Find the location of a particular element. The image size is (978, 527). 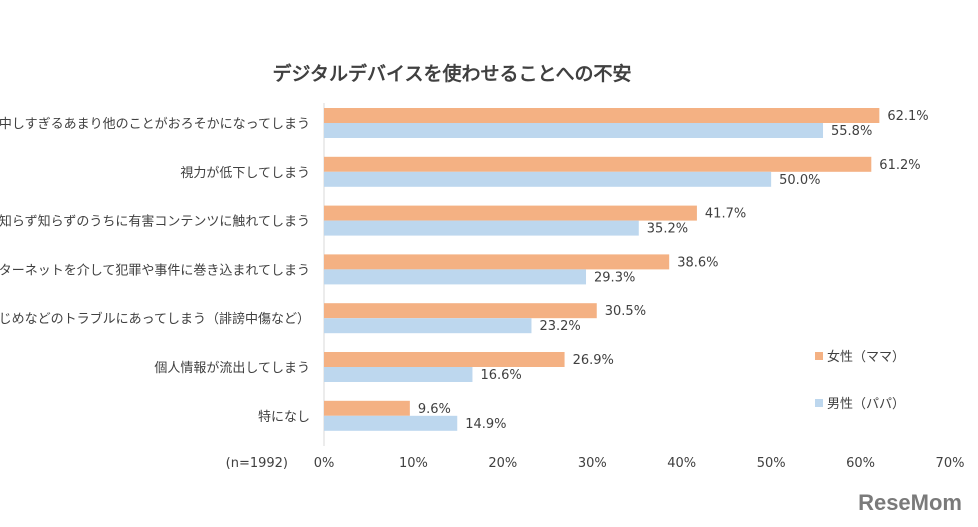

data-label: 23.2% is located at coordinates (559, 326).